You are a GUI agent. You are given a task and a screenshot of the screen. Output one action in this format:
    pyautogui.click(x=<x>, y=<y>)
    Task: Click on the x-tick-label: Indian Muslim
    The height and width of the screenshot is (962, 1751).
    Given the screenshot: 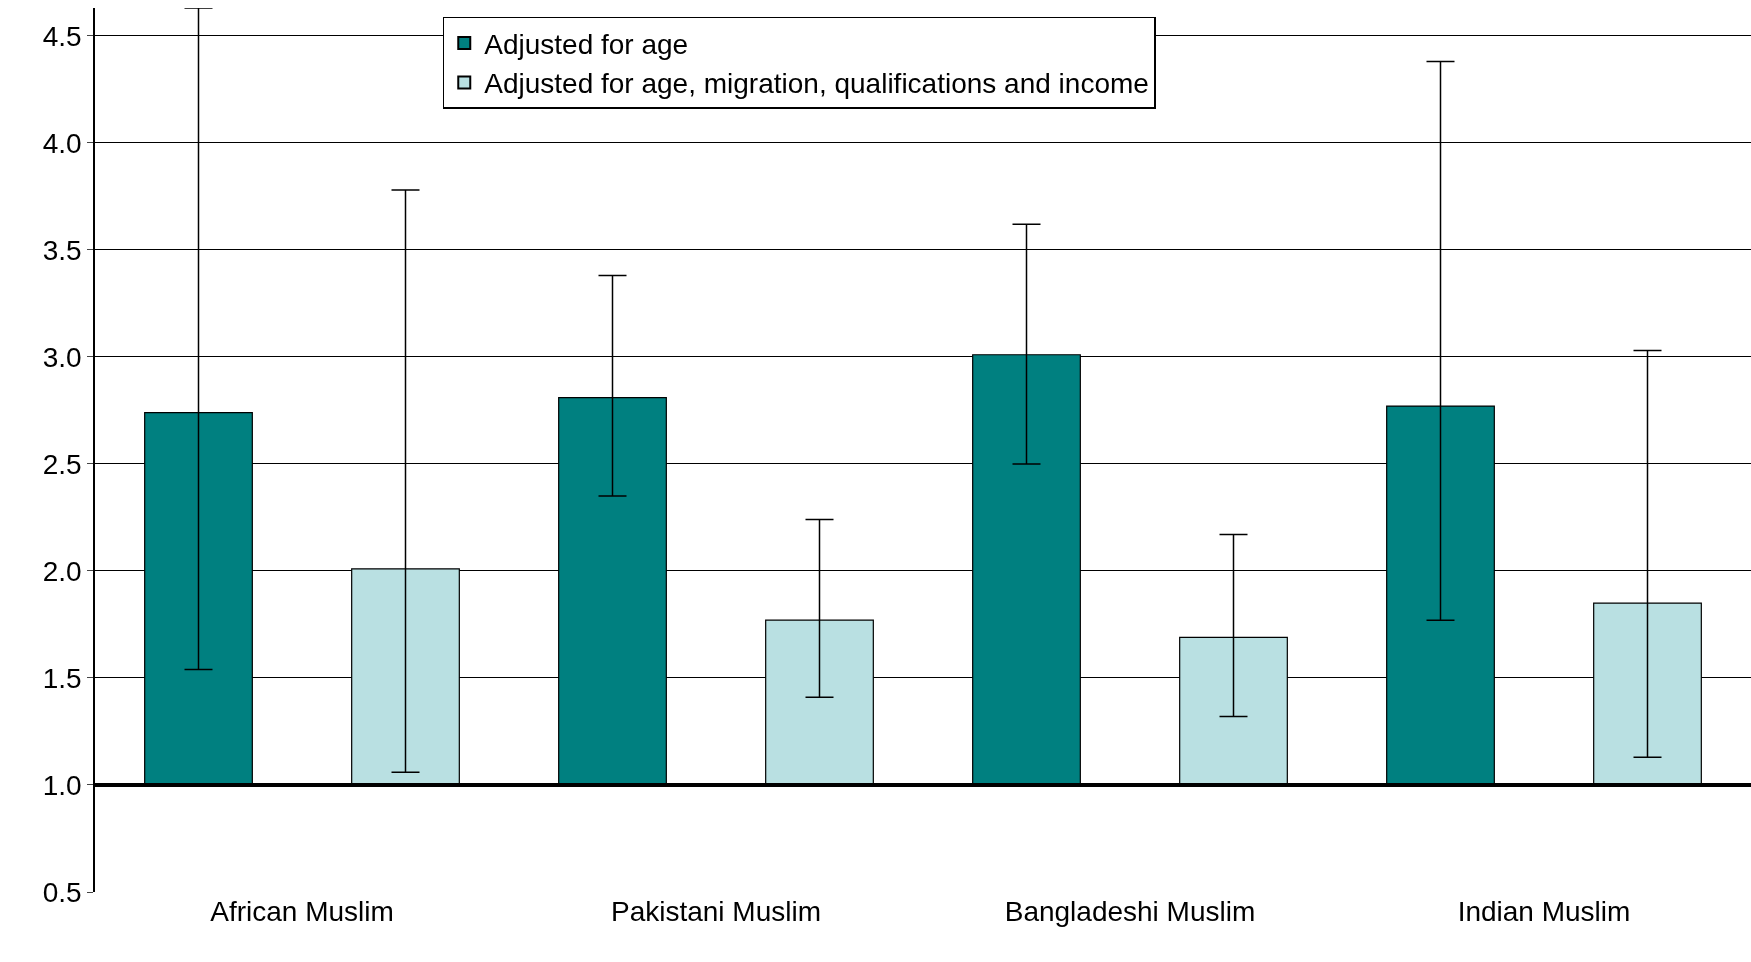 What is the action you would take?
    pyautogui.click(x=1544, y=911)
    